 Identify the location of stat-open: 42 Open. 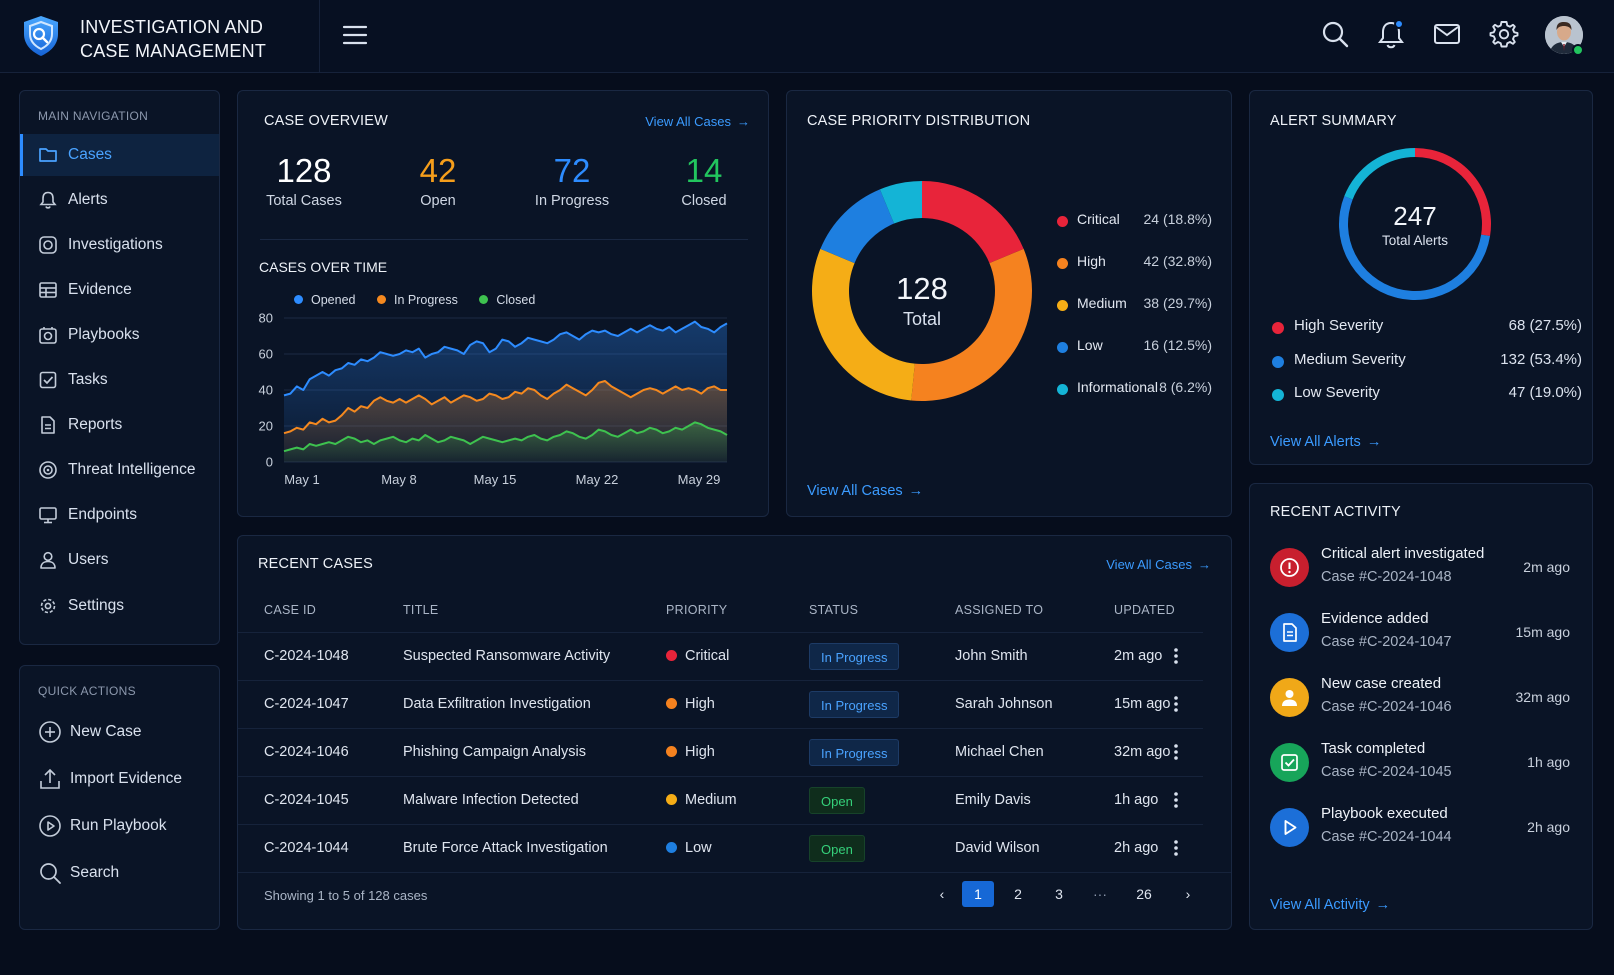
(438, 180).